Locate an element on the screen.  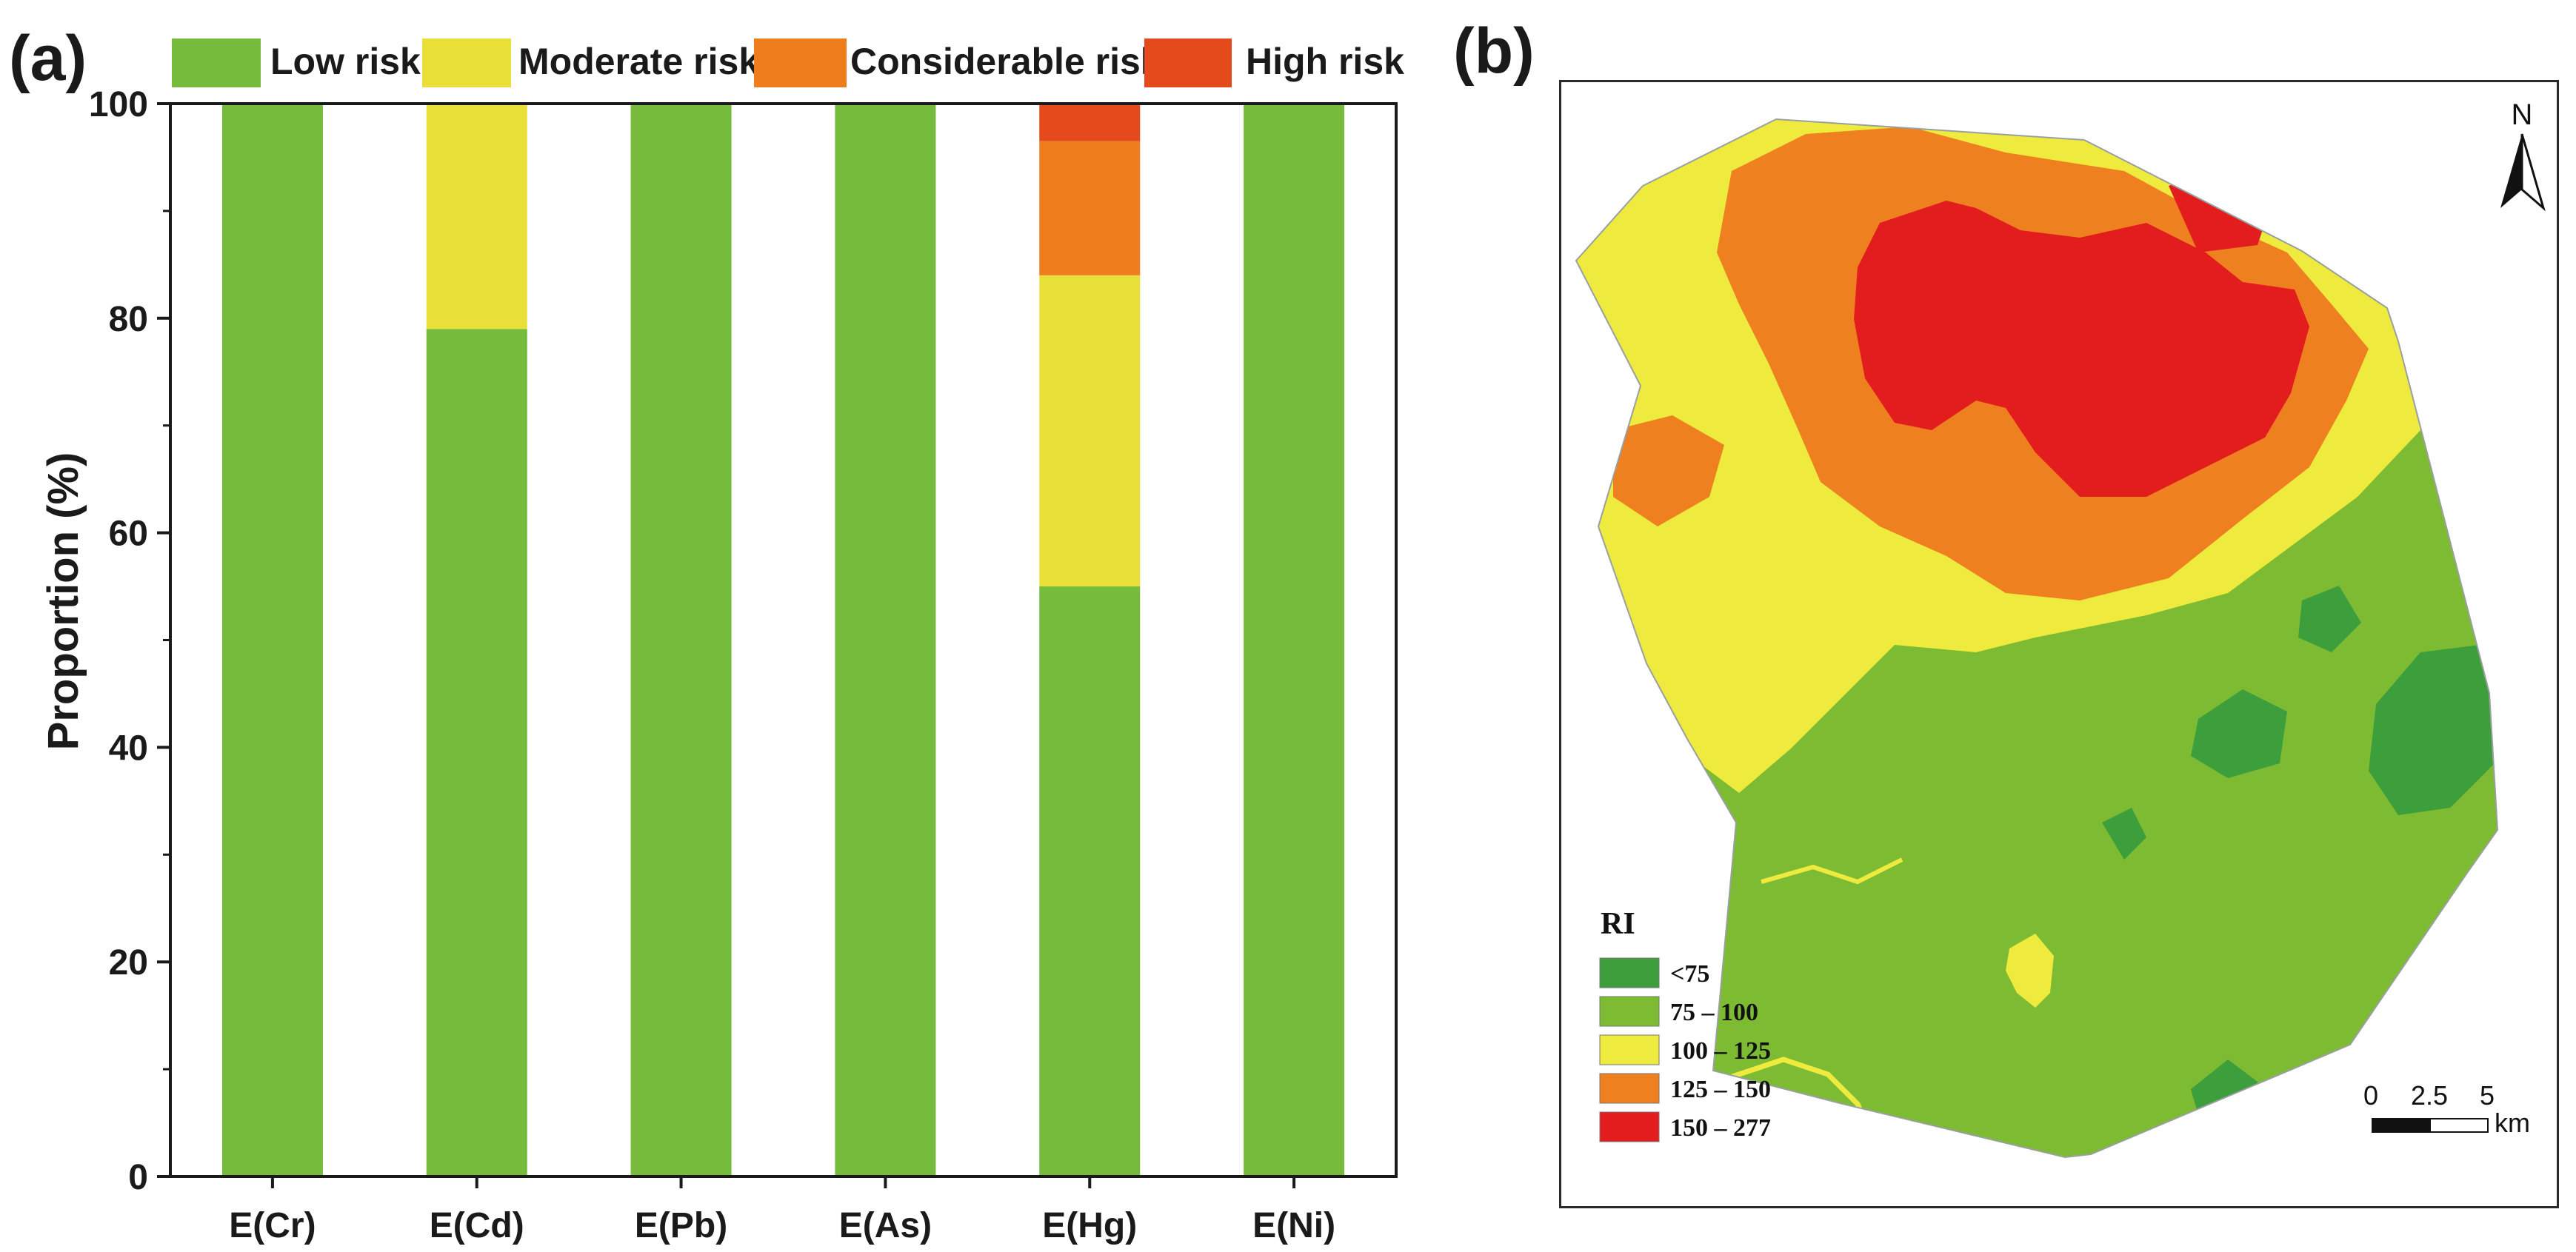
bar-ehg-high-risk is located at coordinates (1090, 122).